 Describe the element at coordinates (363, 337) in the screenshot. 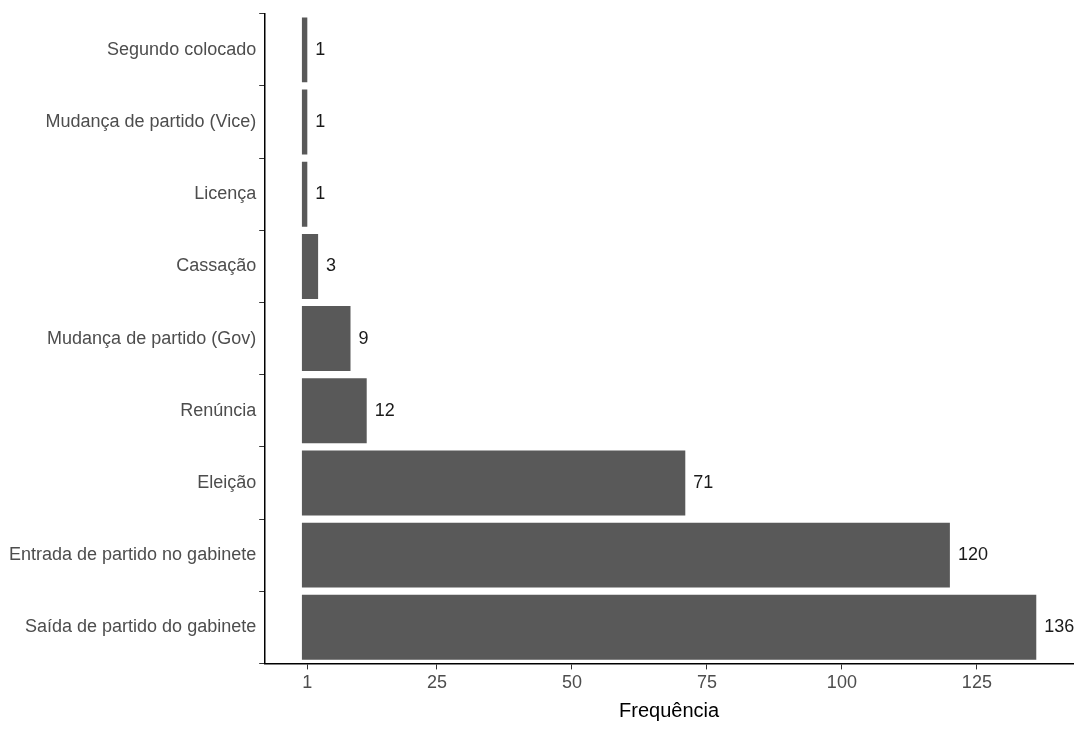

I see `data-label: 9` at that location.